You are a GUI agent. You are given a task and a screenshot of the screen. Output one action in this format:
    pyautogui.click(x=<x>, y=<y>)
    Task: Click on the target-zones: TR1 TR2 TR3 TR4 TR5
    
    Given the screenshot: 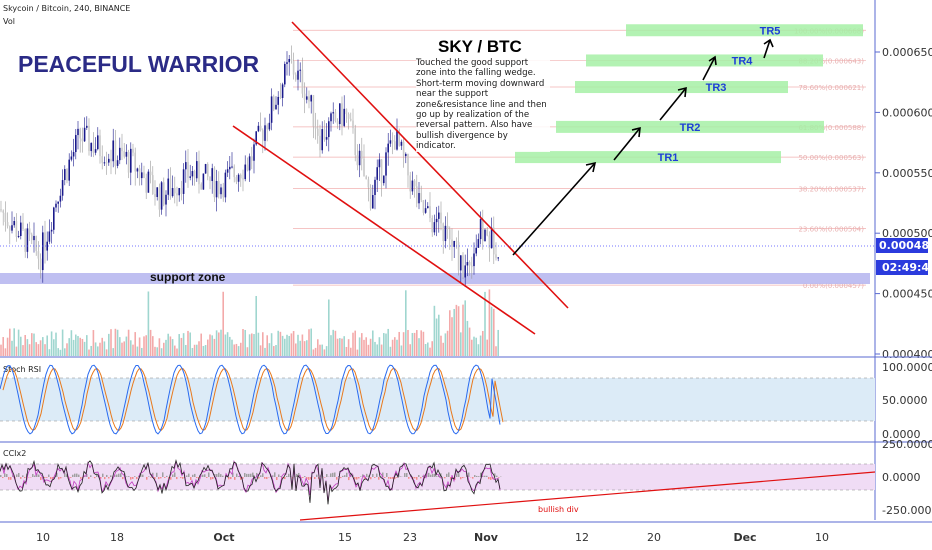 What is the action you would take?
    pyautogui.click(x=689, y=94)
    